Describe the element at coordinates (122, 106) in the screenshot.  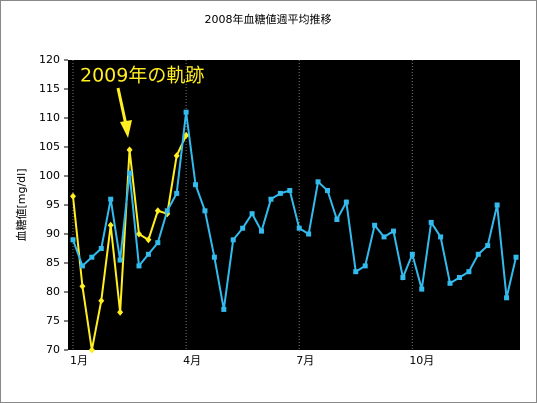
I see `annotation-arrow` at that location.